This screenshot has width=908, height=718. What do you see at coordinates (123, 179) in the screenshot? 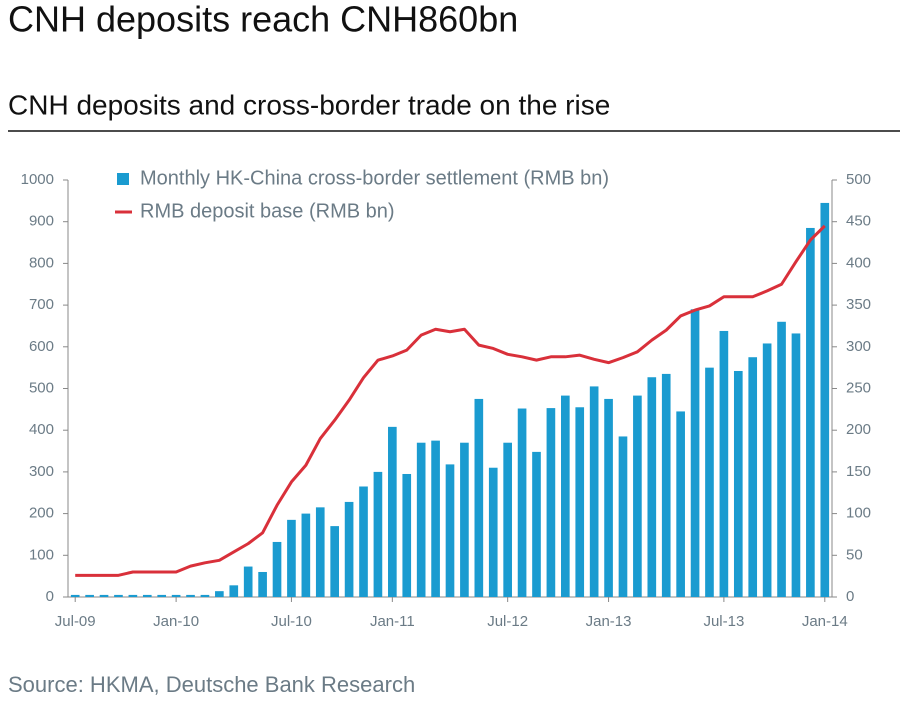
I see `legend-swatch` at bounding box center [123, 179].